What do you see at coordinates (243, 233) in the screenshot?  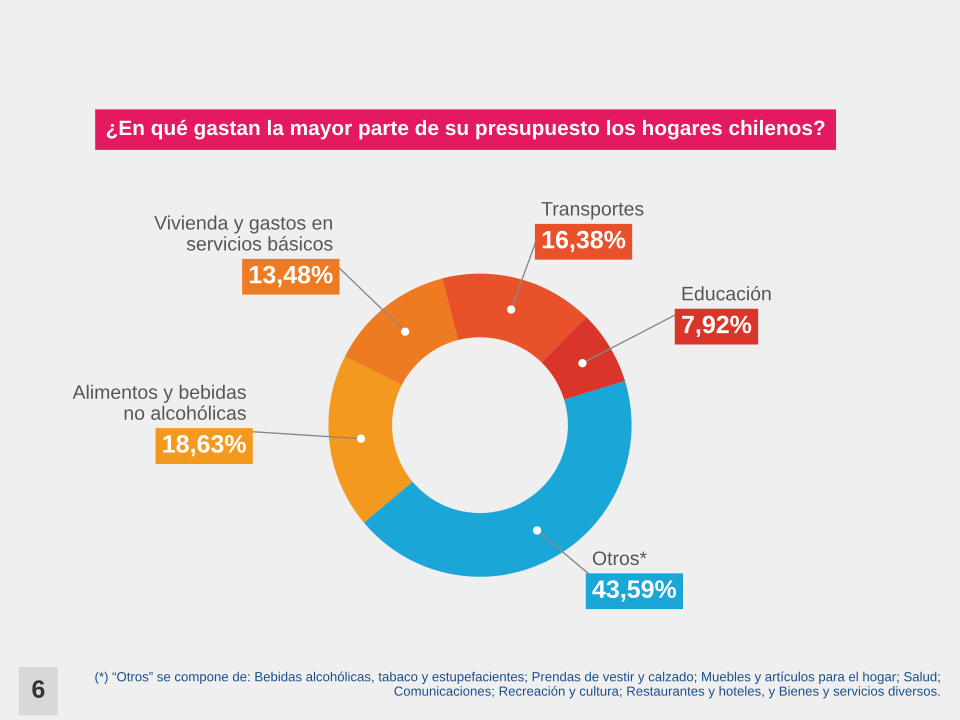 I see `slice-label: Vivienda y gastos en servicios básicos` at bounding box center [243, 233].